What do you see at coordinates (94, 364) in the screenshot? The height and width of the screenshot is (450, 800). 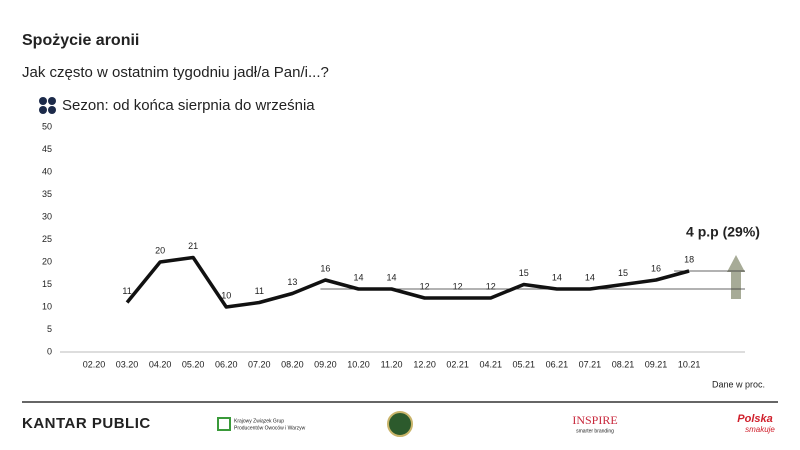 I see `x-tick-label: 02.20` at bounding box center [94, 364].